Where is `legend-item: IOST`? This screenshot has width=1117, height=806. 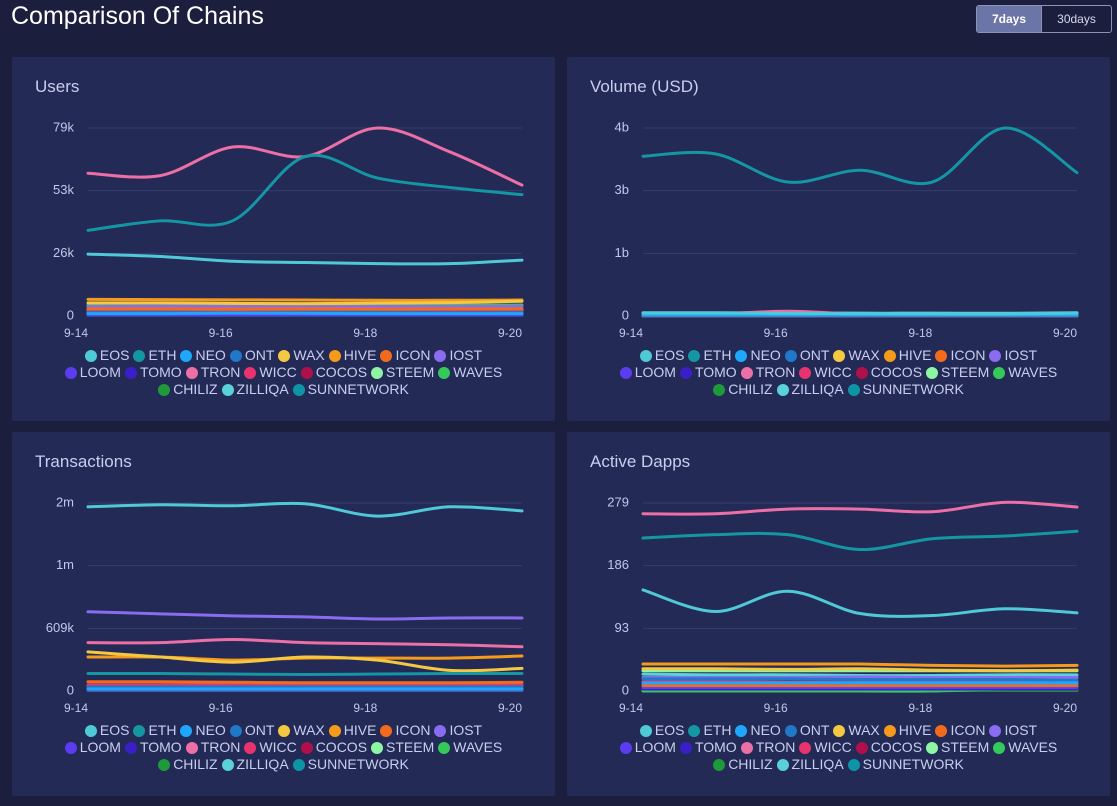
legend-item: IOST is located at coordinates (458, 355).